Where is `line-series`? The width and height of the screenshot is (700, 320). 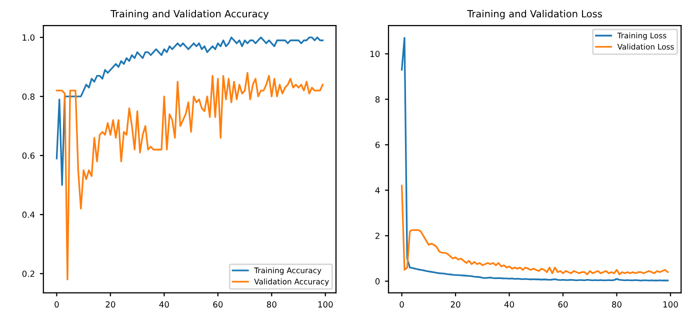
line-series is located at coordinates (534, 230).